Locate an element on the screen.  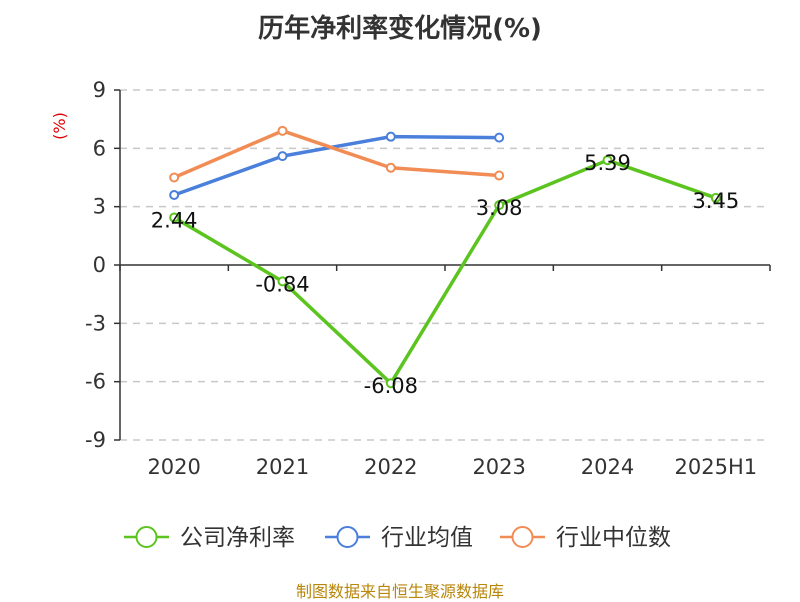
legend: 公司净利率 行业均值 行业中位数 is located at coordinates (397, 538).